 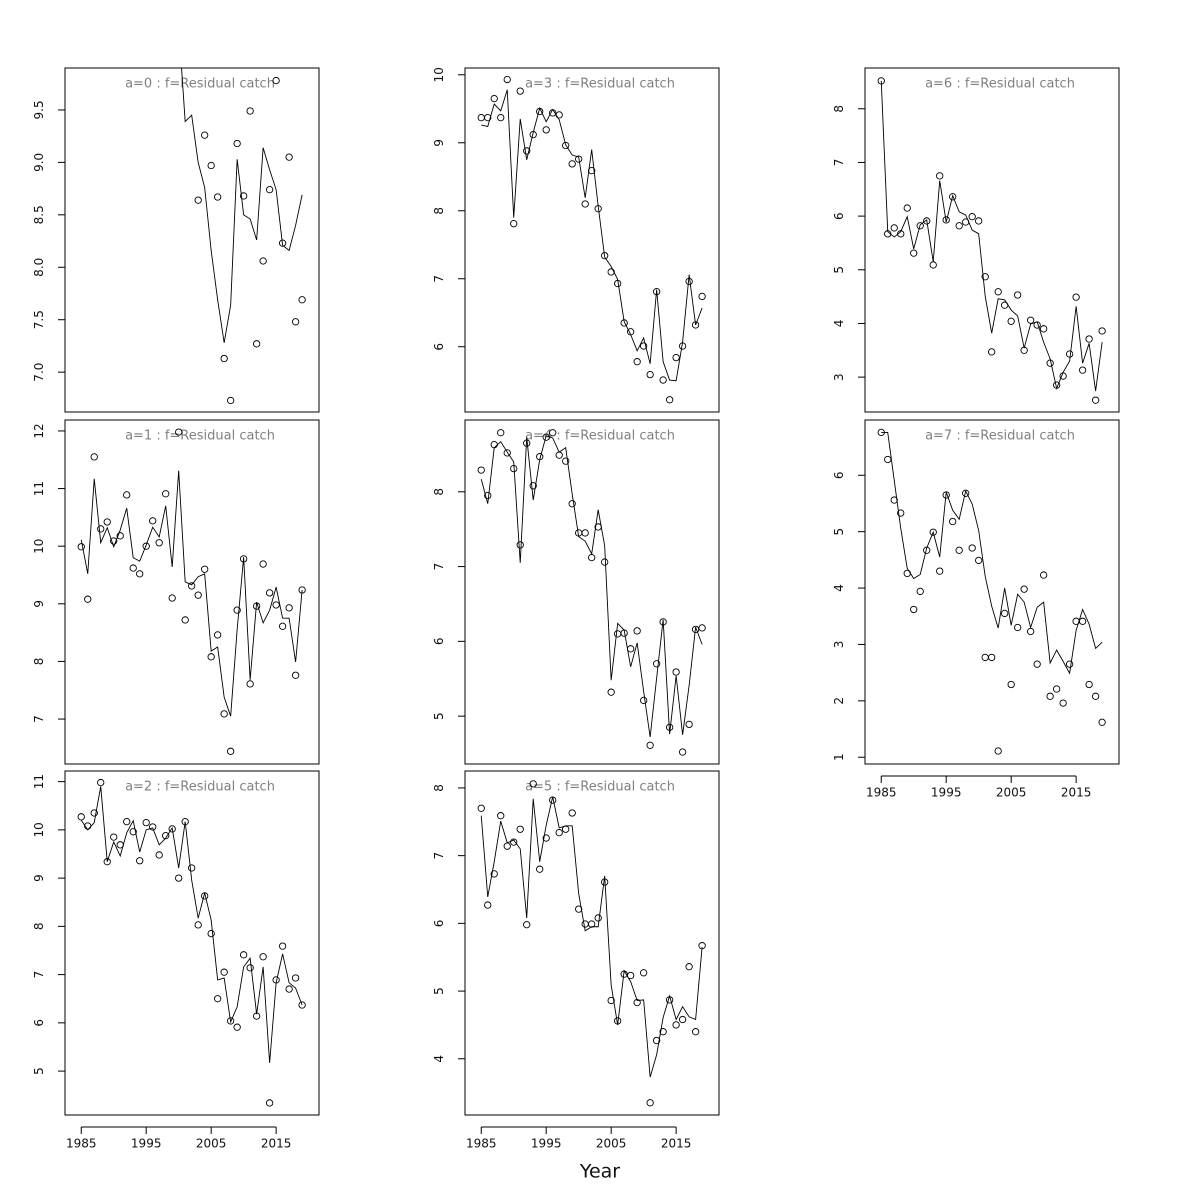 I want to click on x-tick-label: 2015, so click(x=1076, y=793).